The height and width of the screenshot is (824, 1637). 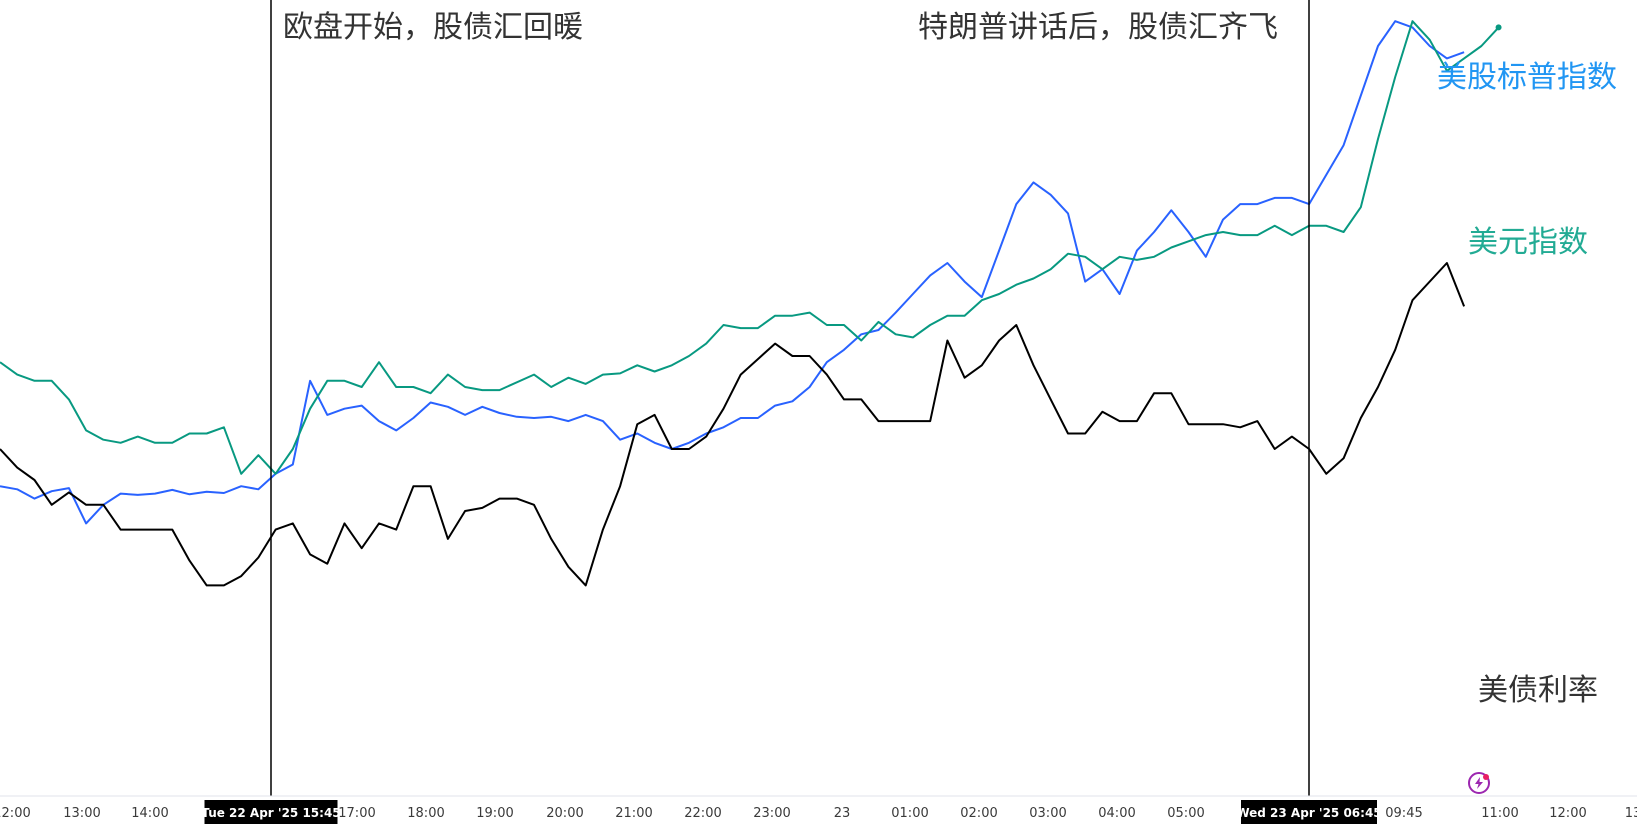 I want to click on x-tick-label: 23:00, so click(x=771, y=813).